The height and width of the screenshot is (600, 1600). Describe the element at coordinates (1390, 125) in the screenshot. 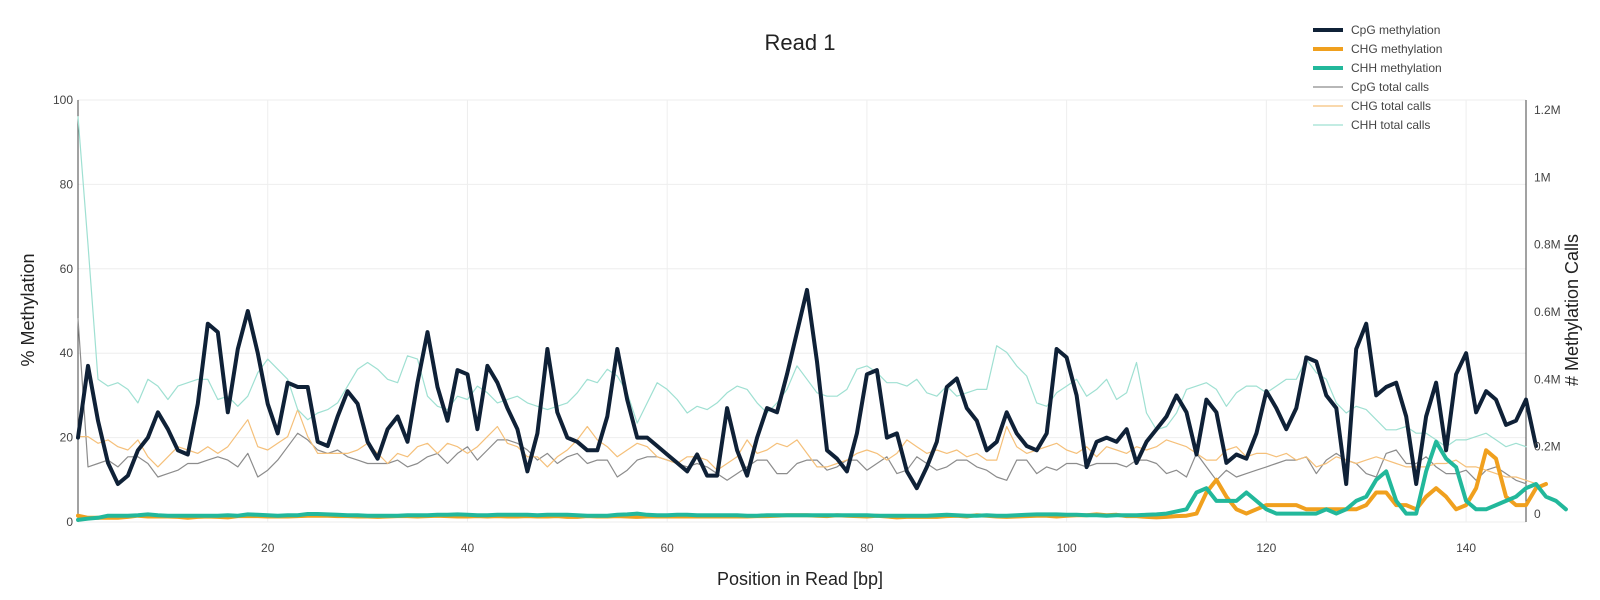

I see `legend-label: CHH total calls` at that location.